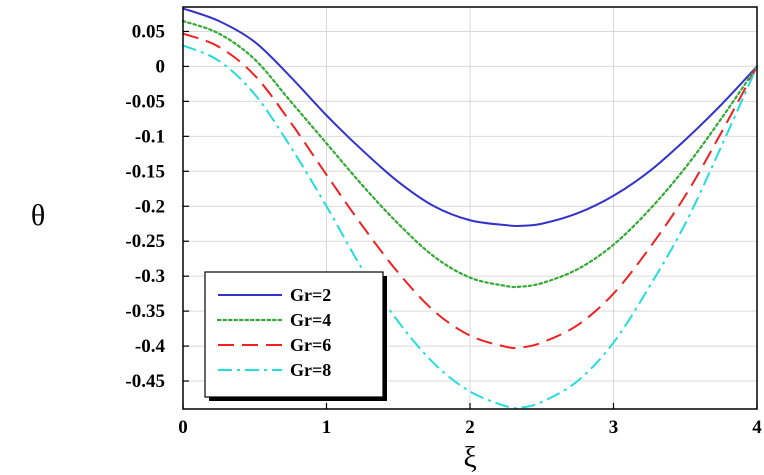 Image resolution: width=764 pixels, height=475 pixels. I want to click on y-tick-label: -0.4, so click(150, 346).